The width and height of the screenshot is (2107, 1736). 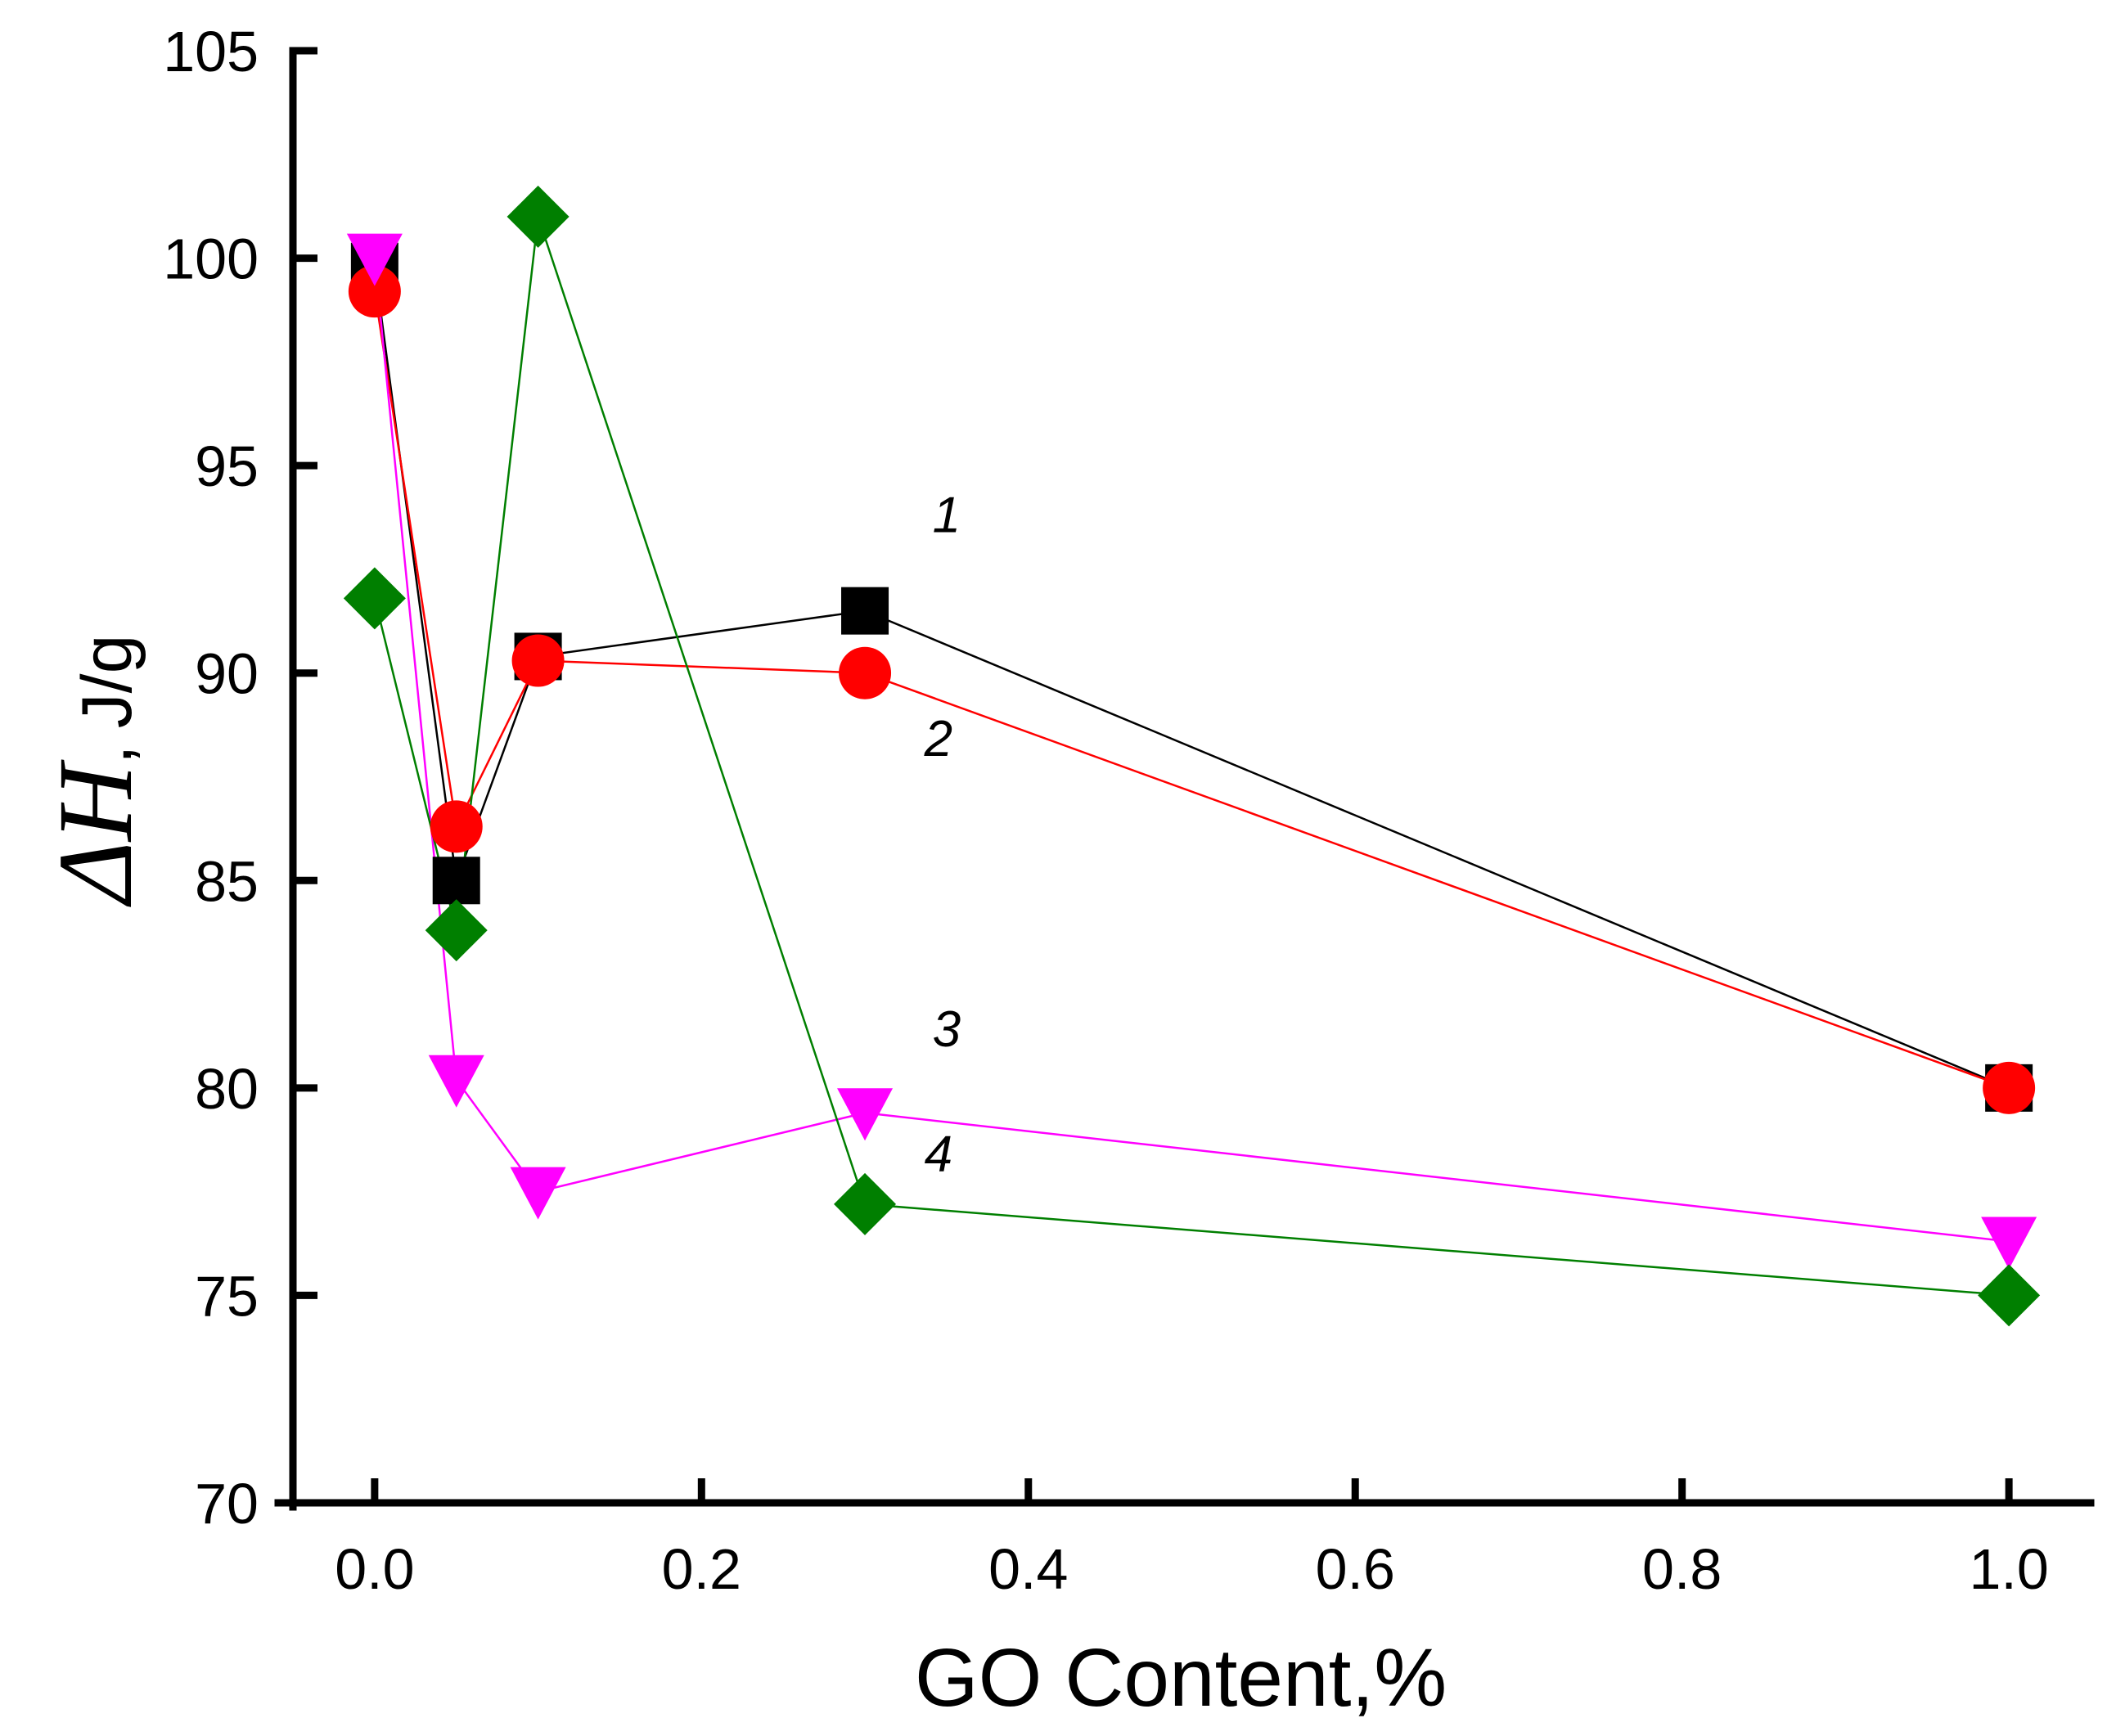 I want to click on y-axis-title: ΔH, J/g, so click(x=96, y=771).